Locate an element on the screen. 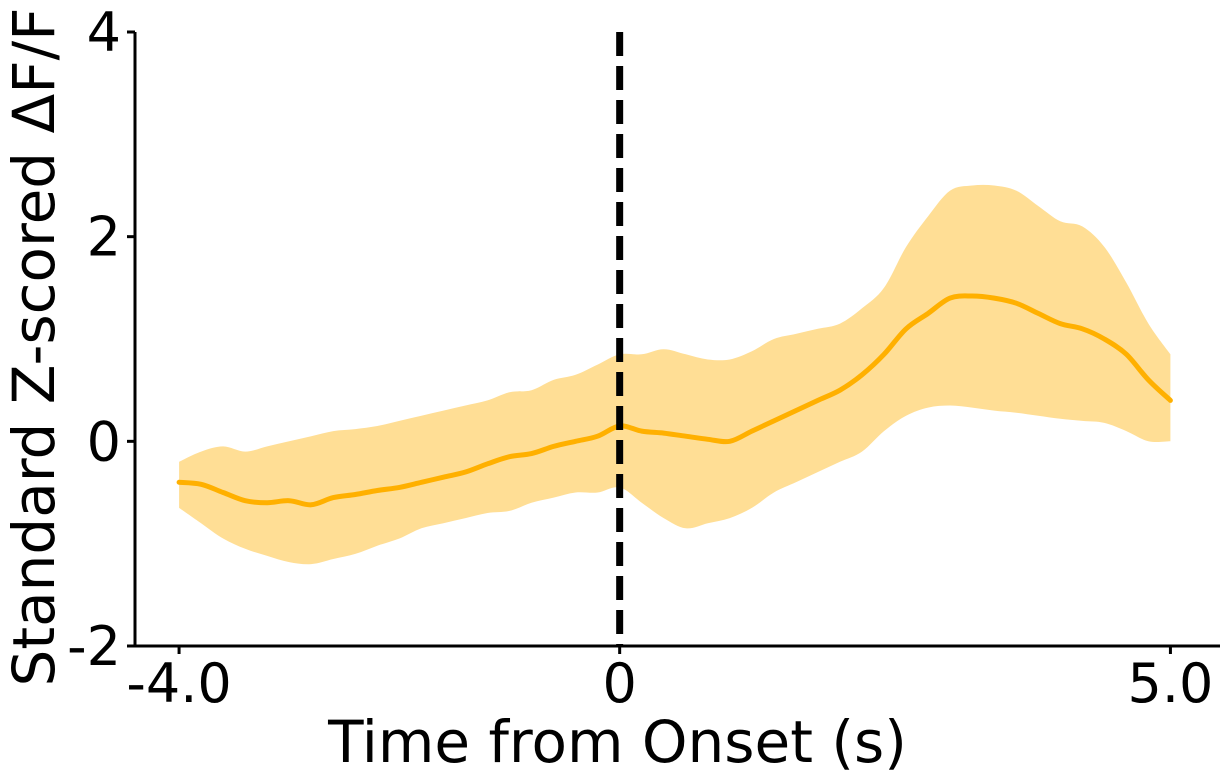  x-tick-label: 0 is located at coordinates (619, 683).